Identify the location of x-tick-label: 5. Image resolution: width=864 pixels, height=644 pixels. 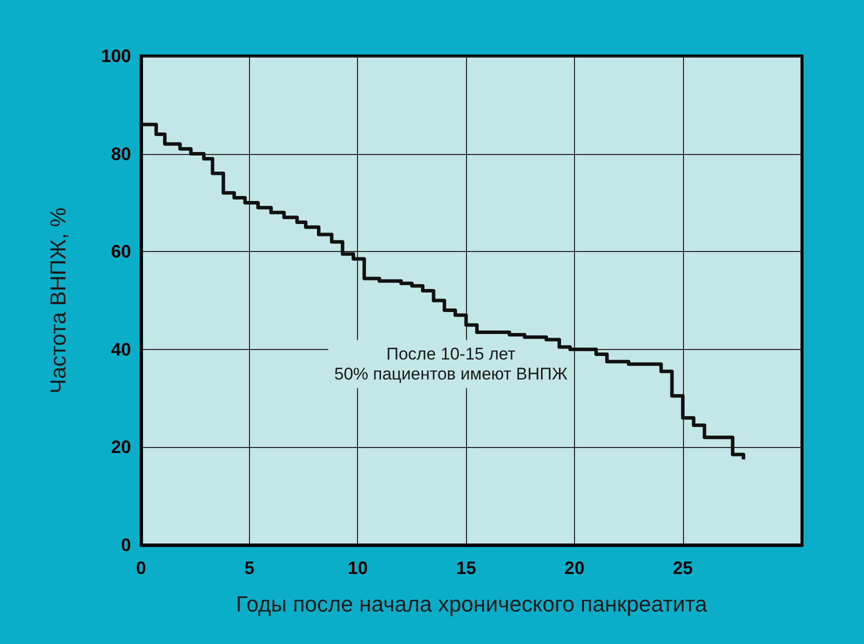
(249, 568).